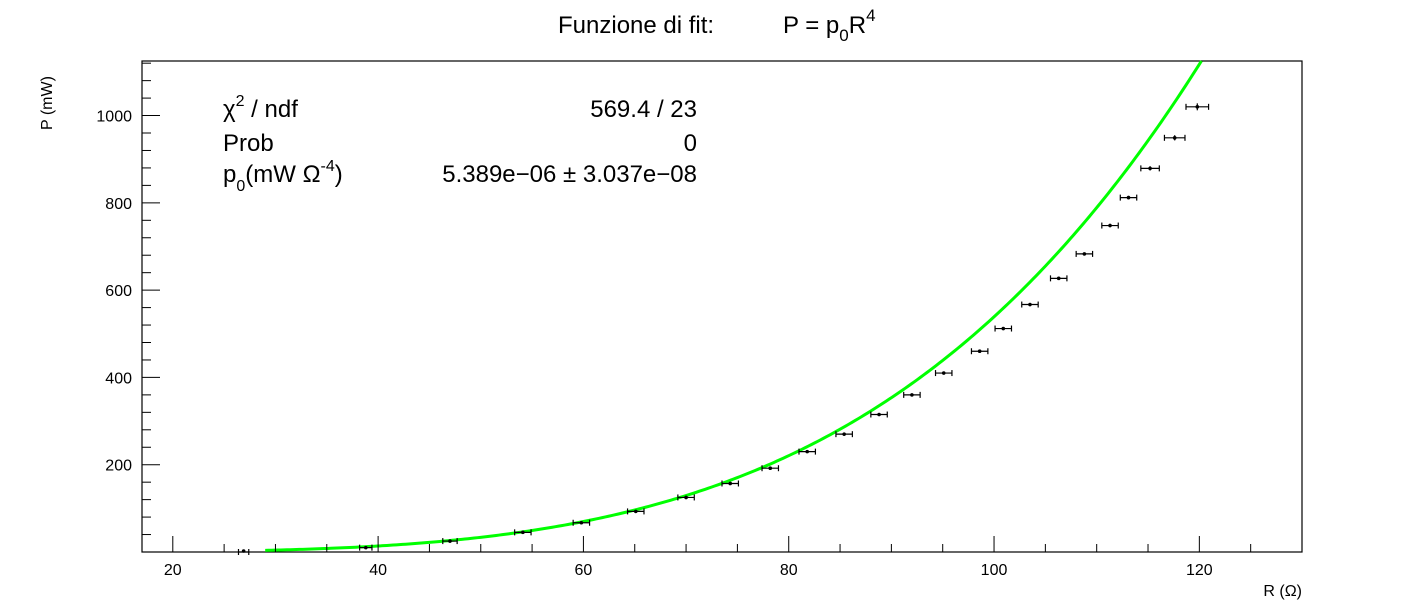  I want to click on y-axis-title: P (mW), so click(47, 103).